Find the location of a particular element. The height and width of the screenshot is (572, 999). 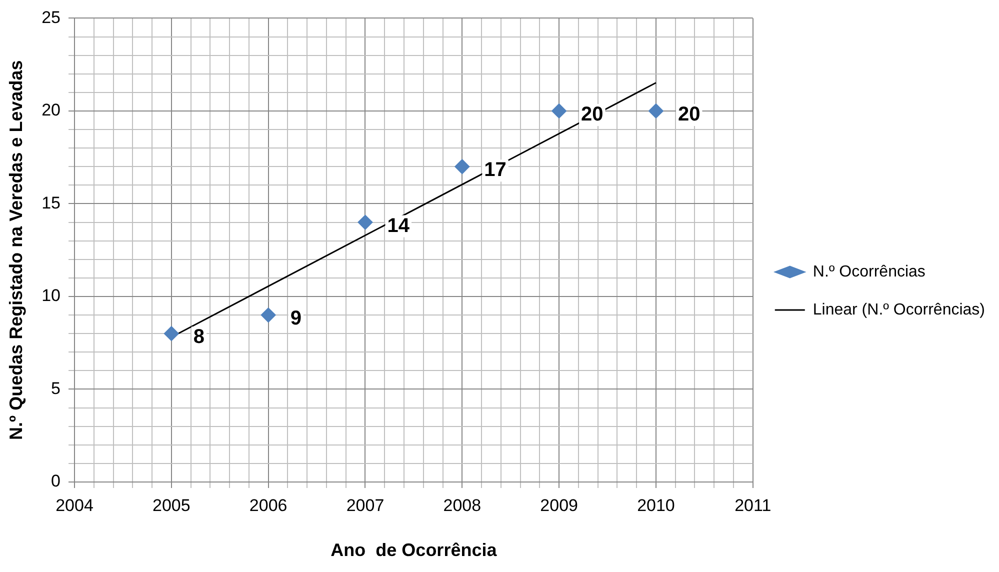

x-axis-title: Ano de Ocorrência is located at coordinates (414, 550).